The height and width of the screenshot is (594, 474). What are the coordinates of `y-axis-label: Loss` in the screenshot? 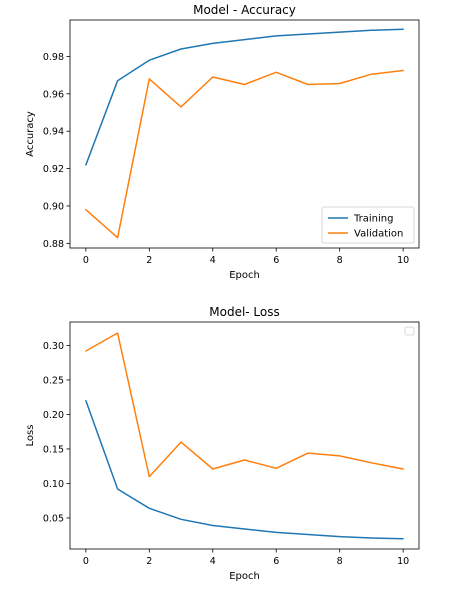 It's located at (30, 436).